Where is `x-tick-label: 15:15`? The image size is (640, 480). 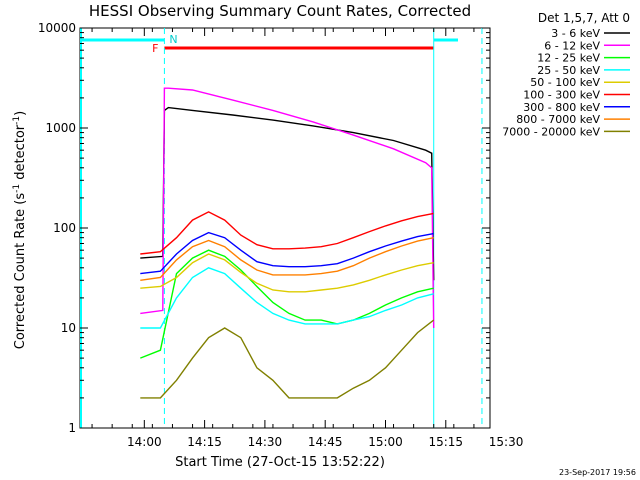 x-tick-label: 15:15 is located at coordinates (445, 442).